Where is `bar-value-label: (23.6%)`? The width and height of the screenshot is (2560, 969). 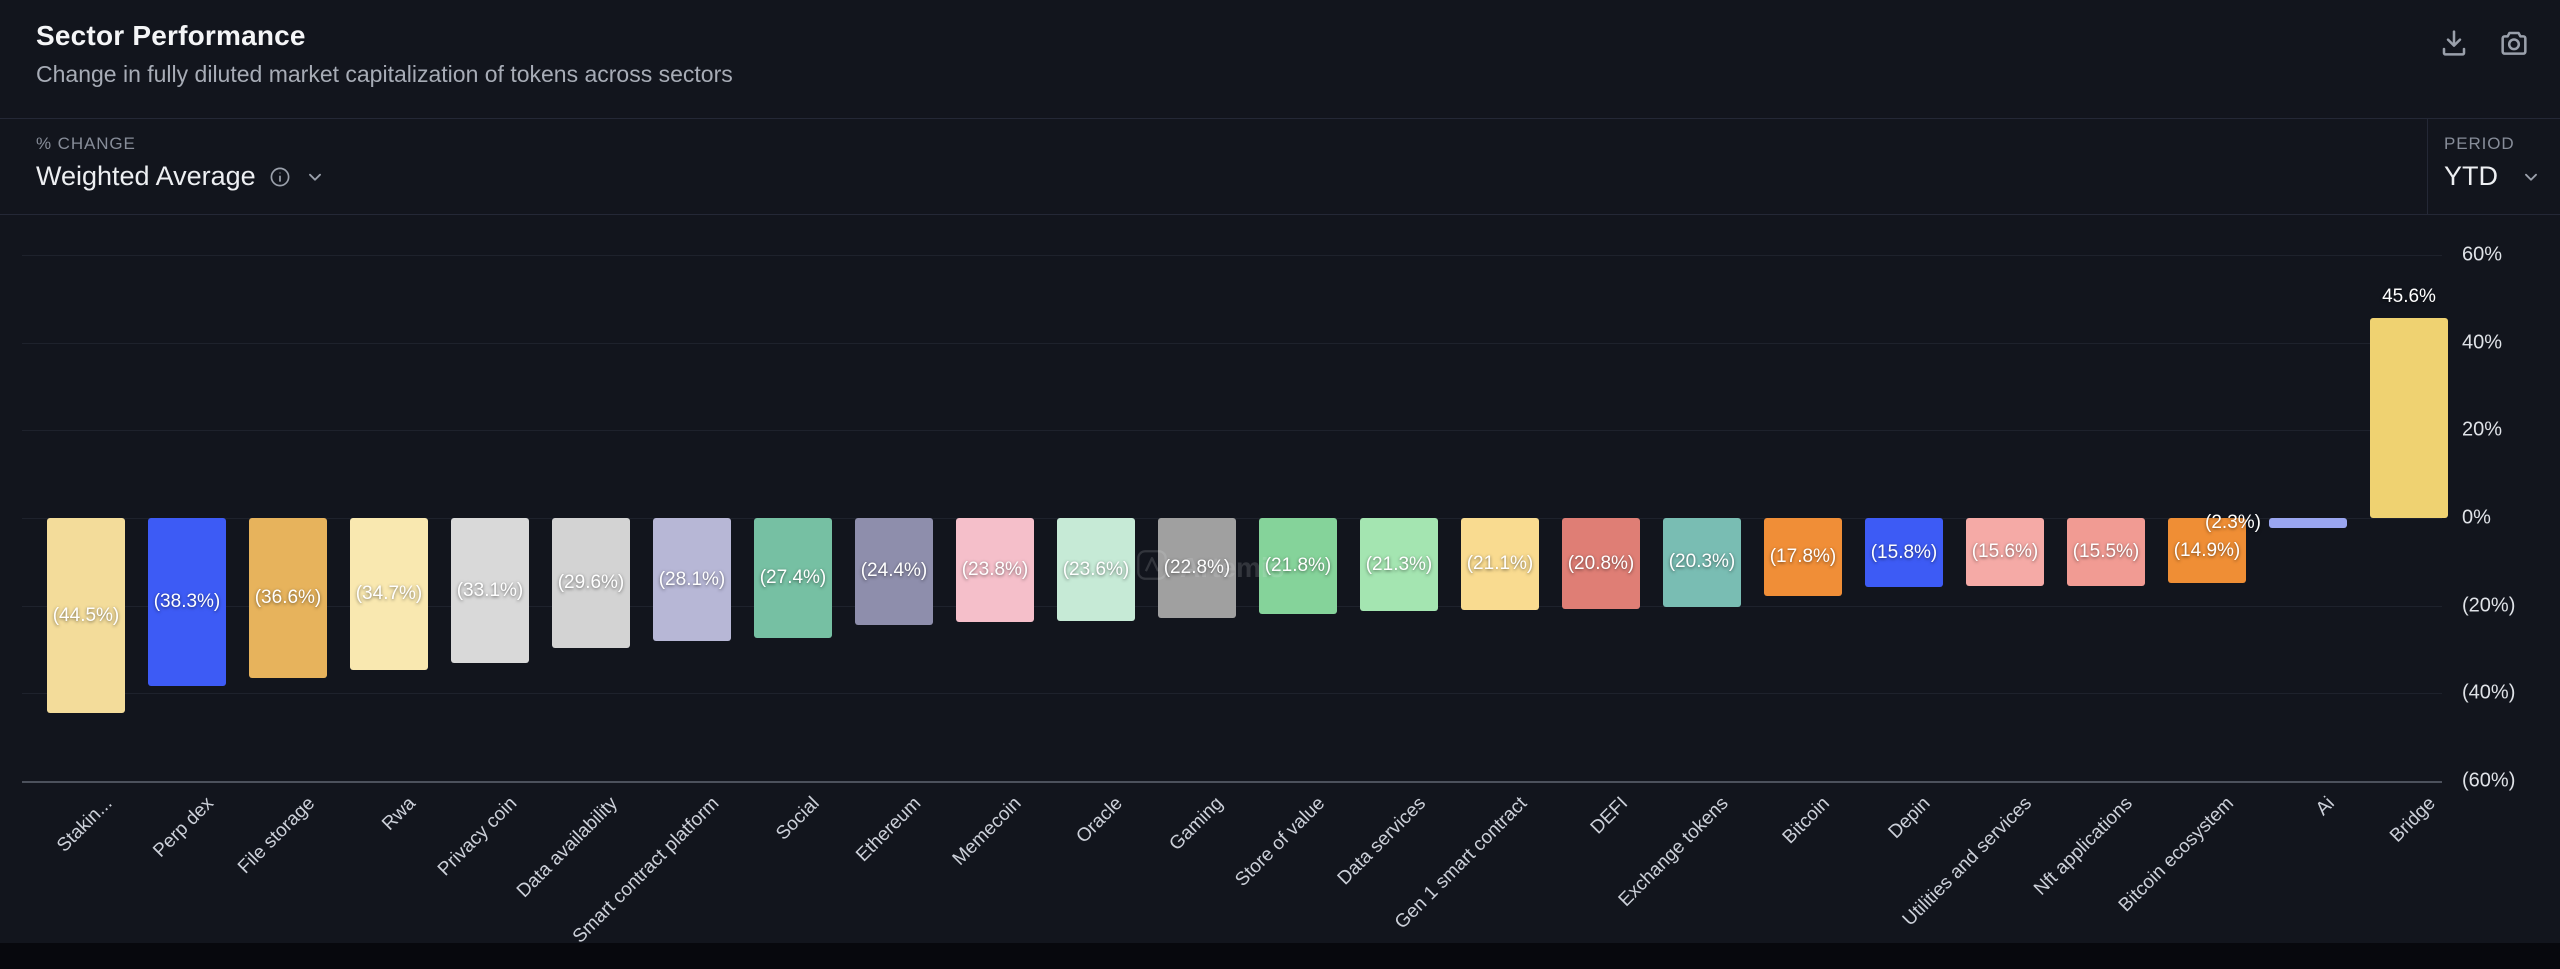 bar-value-label: (23.6%) is located at coordinates (1096, 569).